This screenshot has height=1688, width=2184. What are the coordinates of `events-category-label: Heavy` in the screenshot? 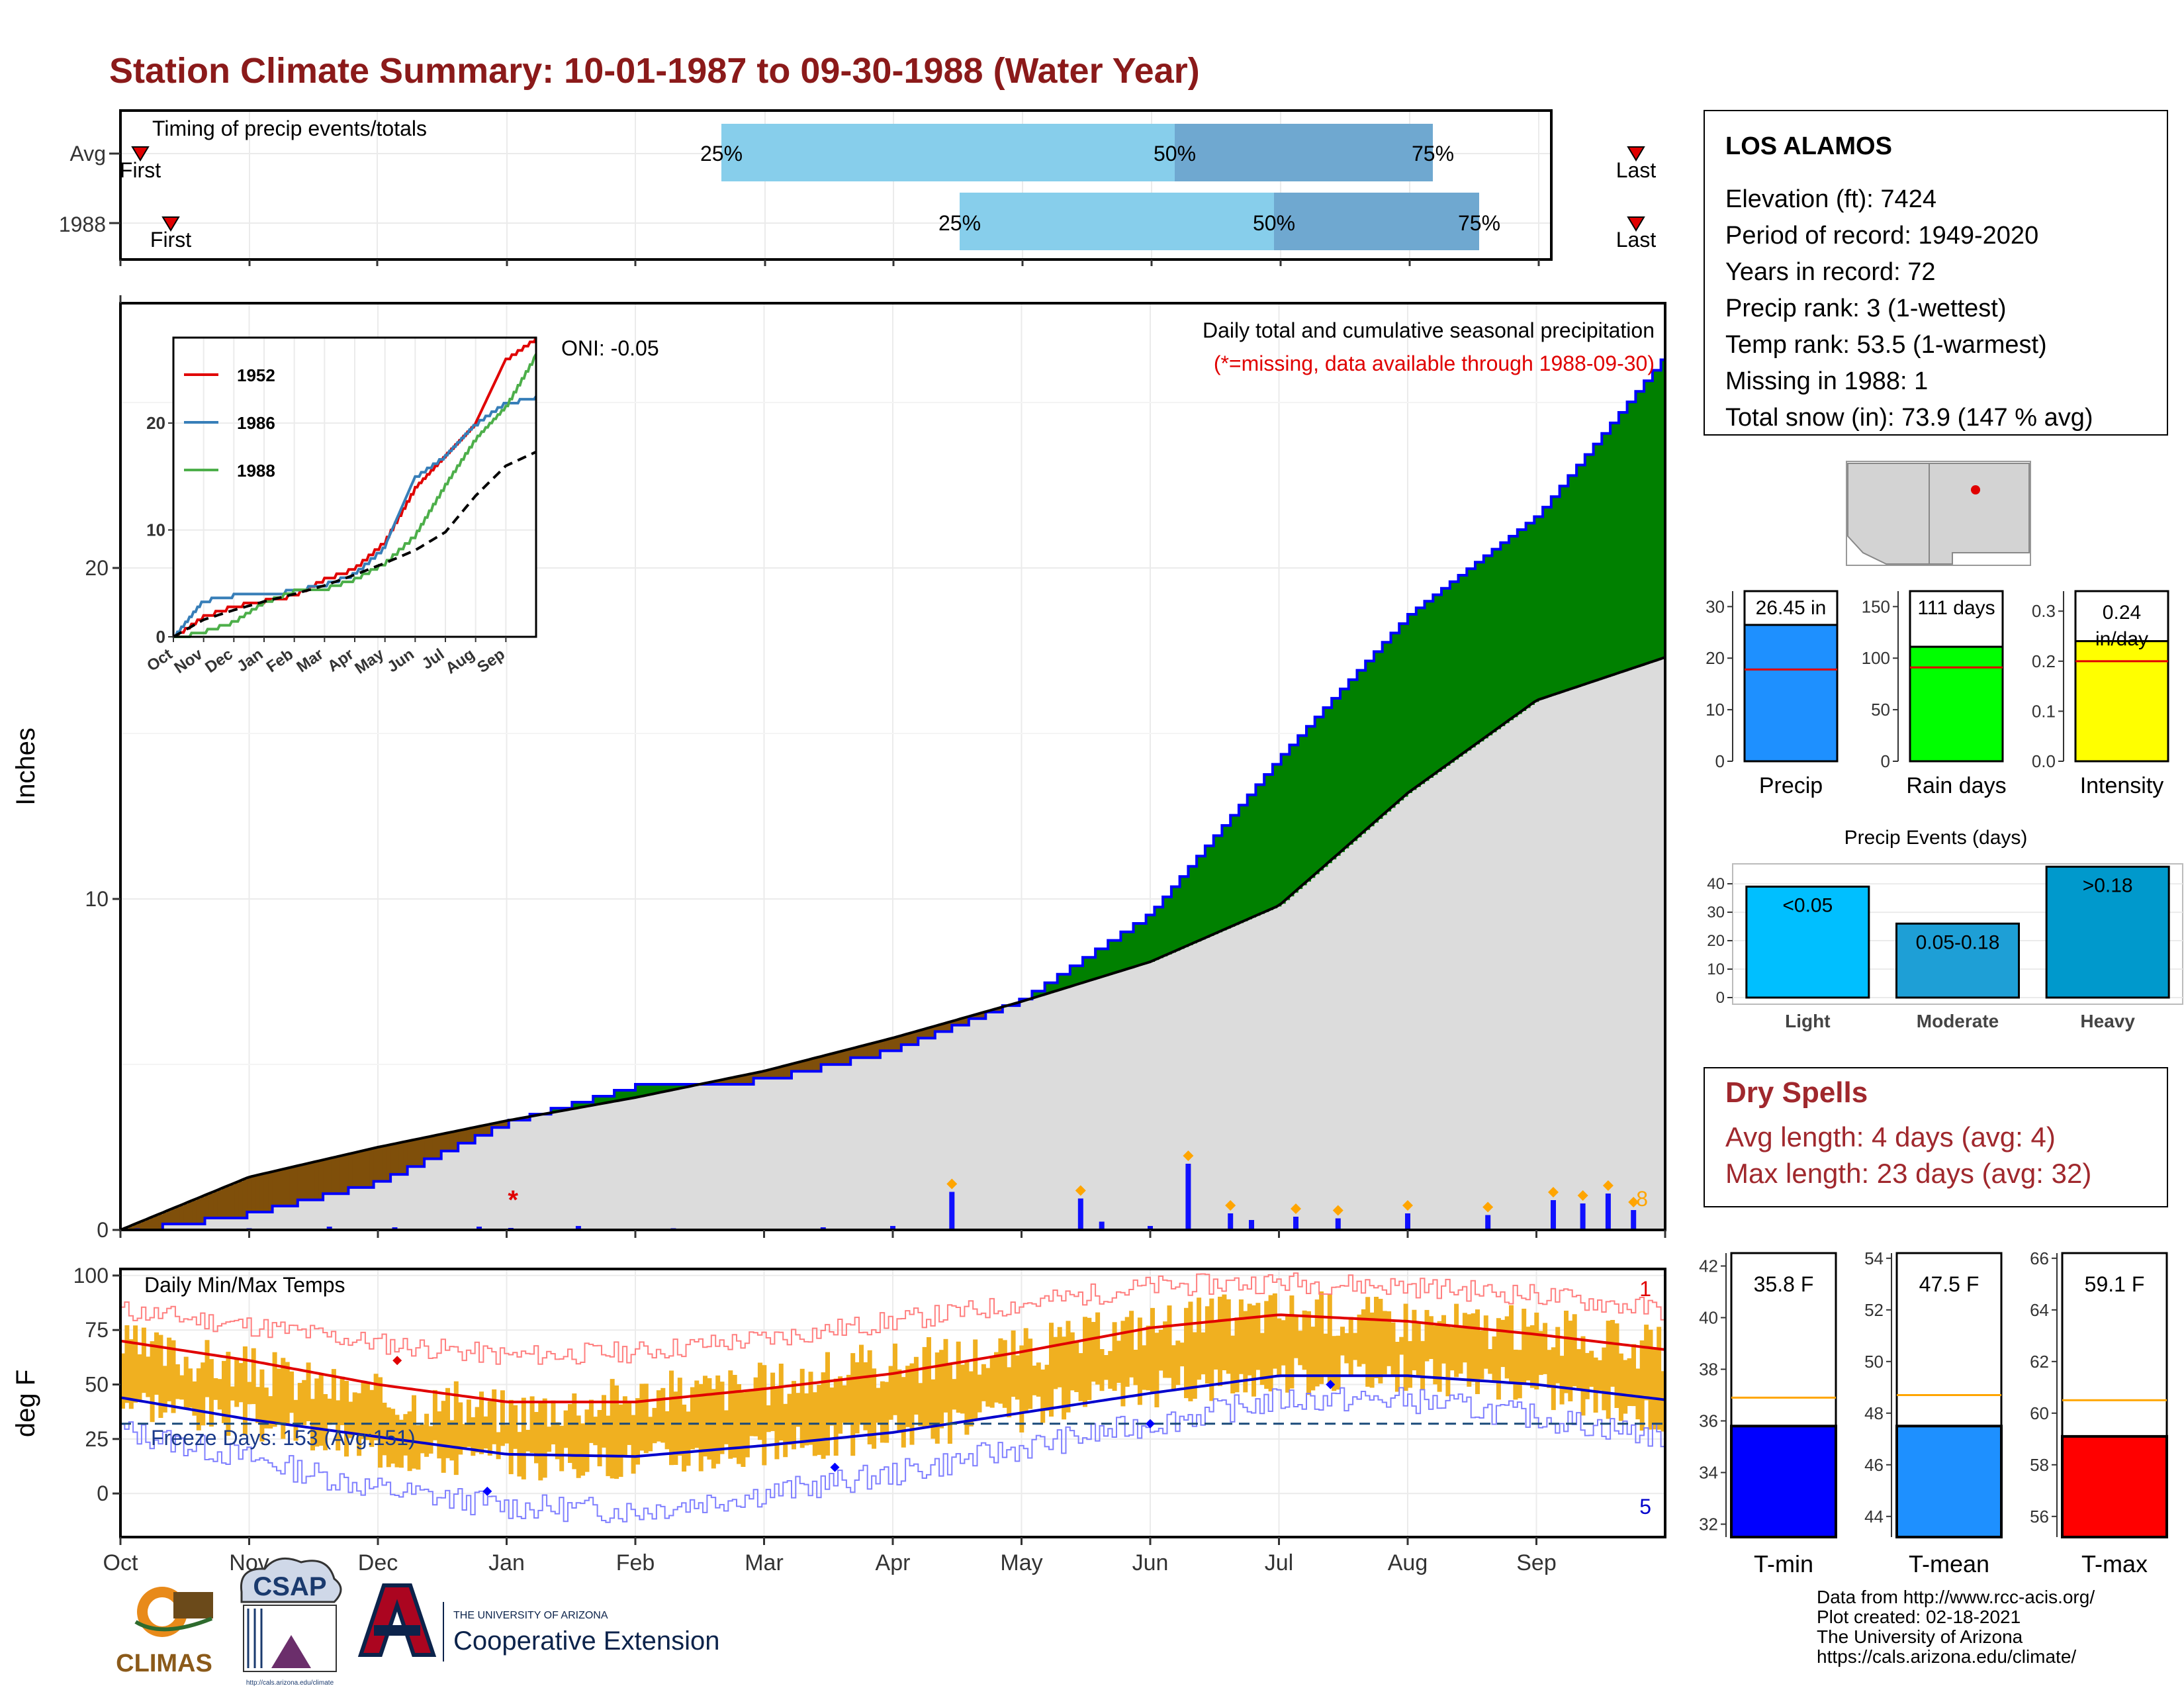 It's located at (2107, 1021).